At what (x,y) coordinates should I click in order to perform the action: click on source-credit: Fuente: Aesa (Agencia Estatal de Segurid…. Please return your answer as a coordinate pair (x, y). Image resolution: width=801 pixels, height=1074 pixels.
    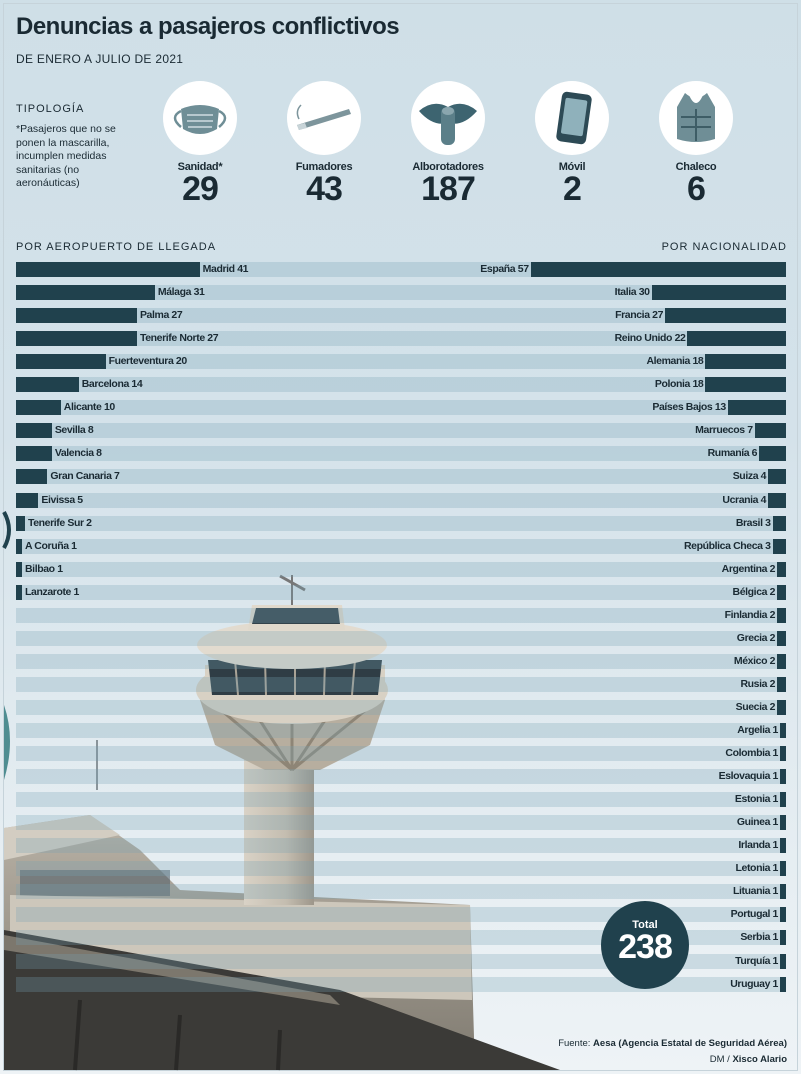
    Looking at the image, I should click on (672, 1052).